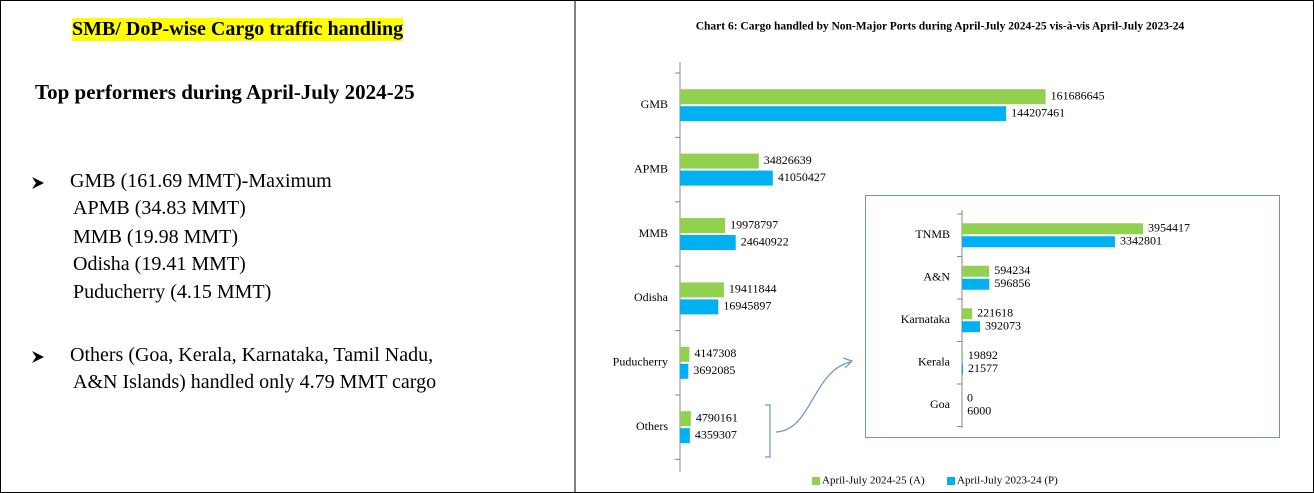 Image resolution: width=1314 pixels, height=493 pixels. I want to click on value-label: 3954417, so click(1169, 228).